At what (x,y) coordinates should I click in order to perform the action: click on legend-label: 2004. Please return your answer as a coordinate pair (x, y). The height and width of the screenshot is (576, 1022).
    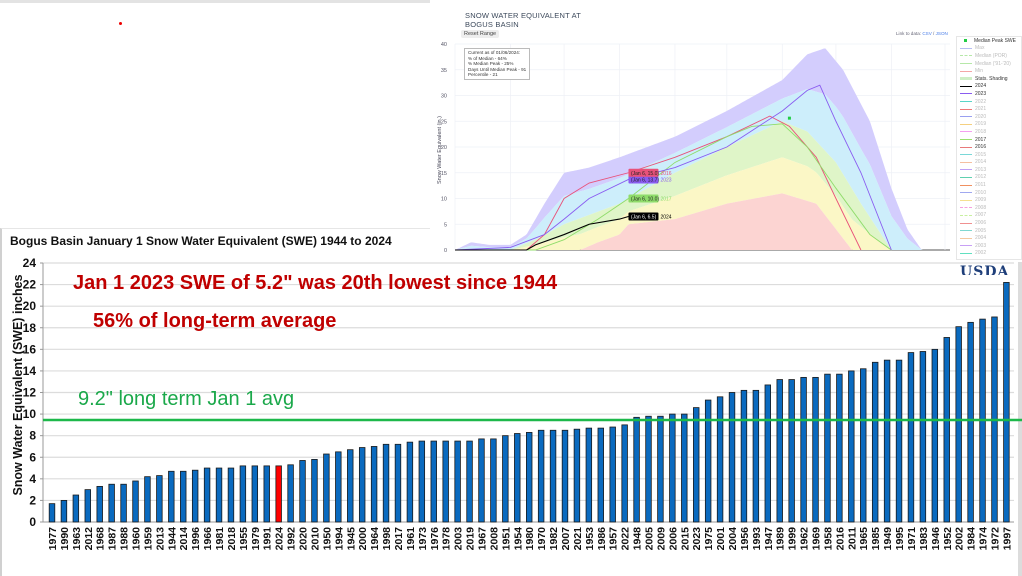
    Looking at the image, I should click on (981, 238).